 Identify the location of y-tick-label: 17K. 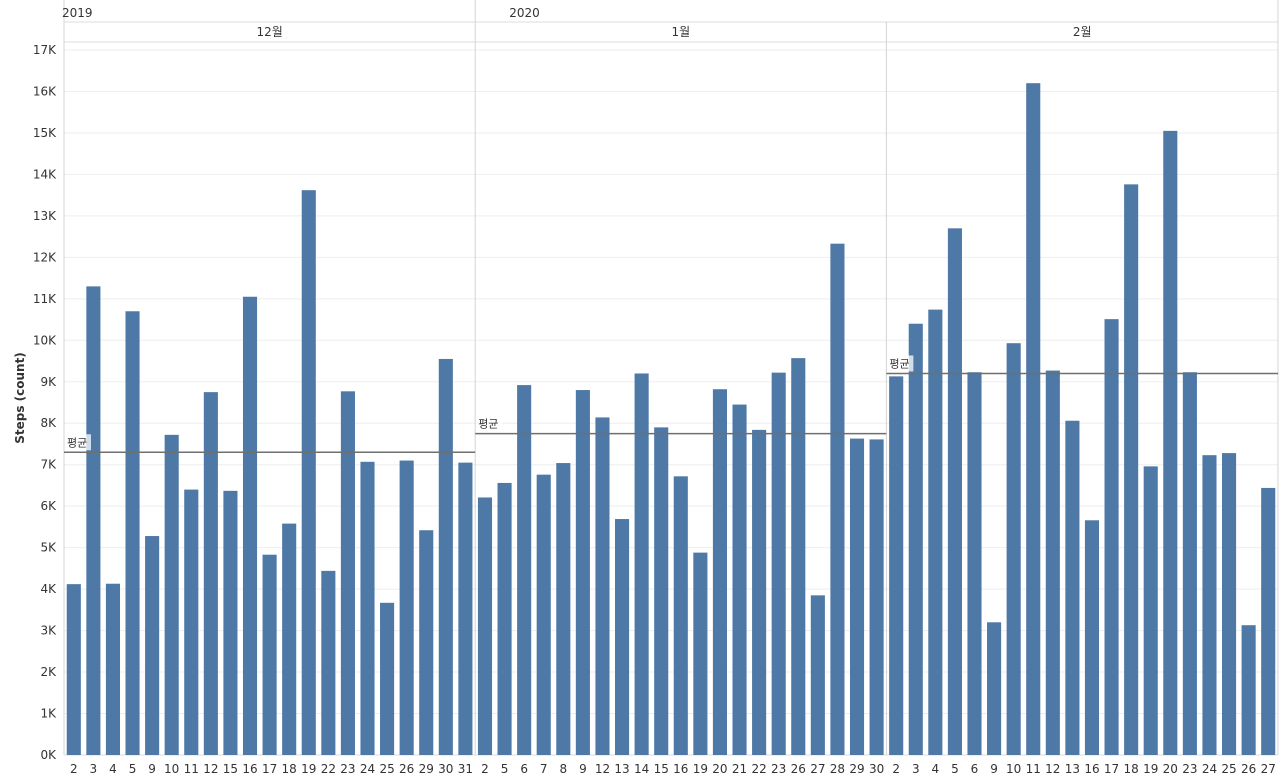
(45, 50).